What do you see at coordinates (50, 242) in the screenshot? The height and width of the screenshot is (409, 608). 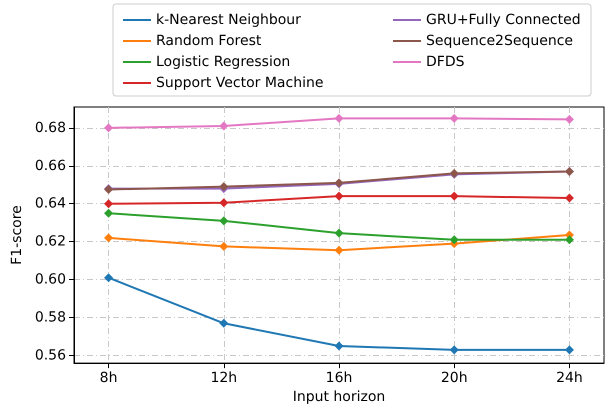 I see `y-tick-label: 0.62` at bounding box center [50, 242].